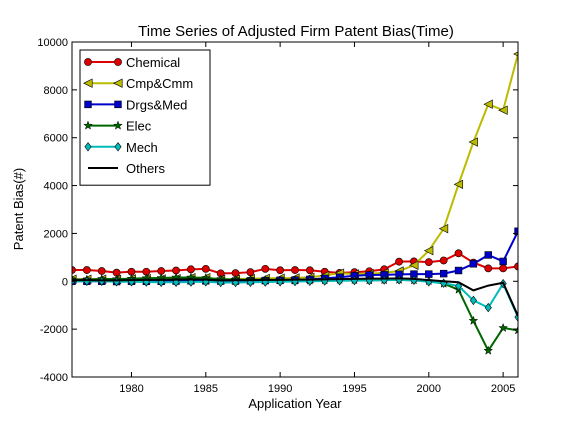 Image resolution: width=576 pixels, height=432 pixels. Describe the element at coordinates (294, 263) in the screenshot. I see `series-chemical` at that location.